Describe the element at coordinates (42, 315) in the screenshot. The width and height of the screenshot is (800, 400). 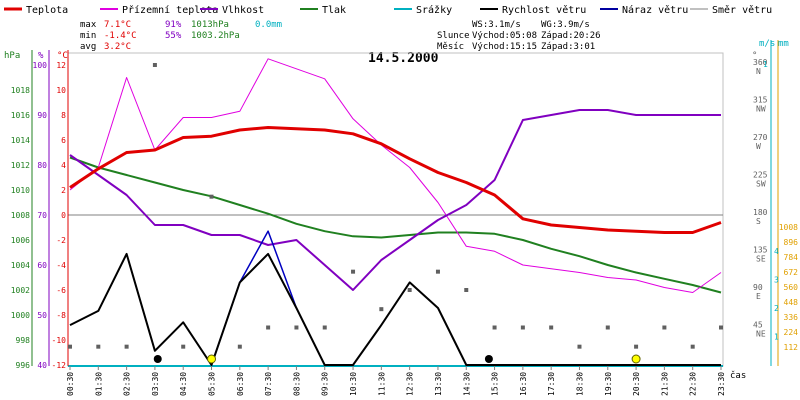
I see `hum-tick-label: 50` at that location.